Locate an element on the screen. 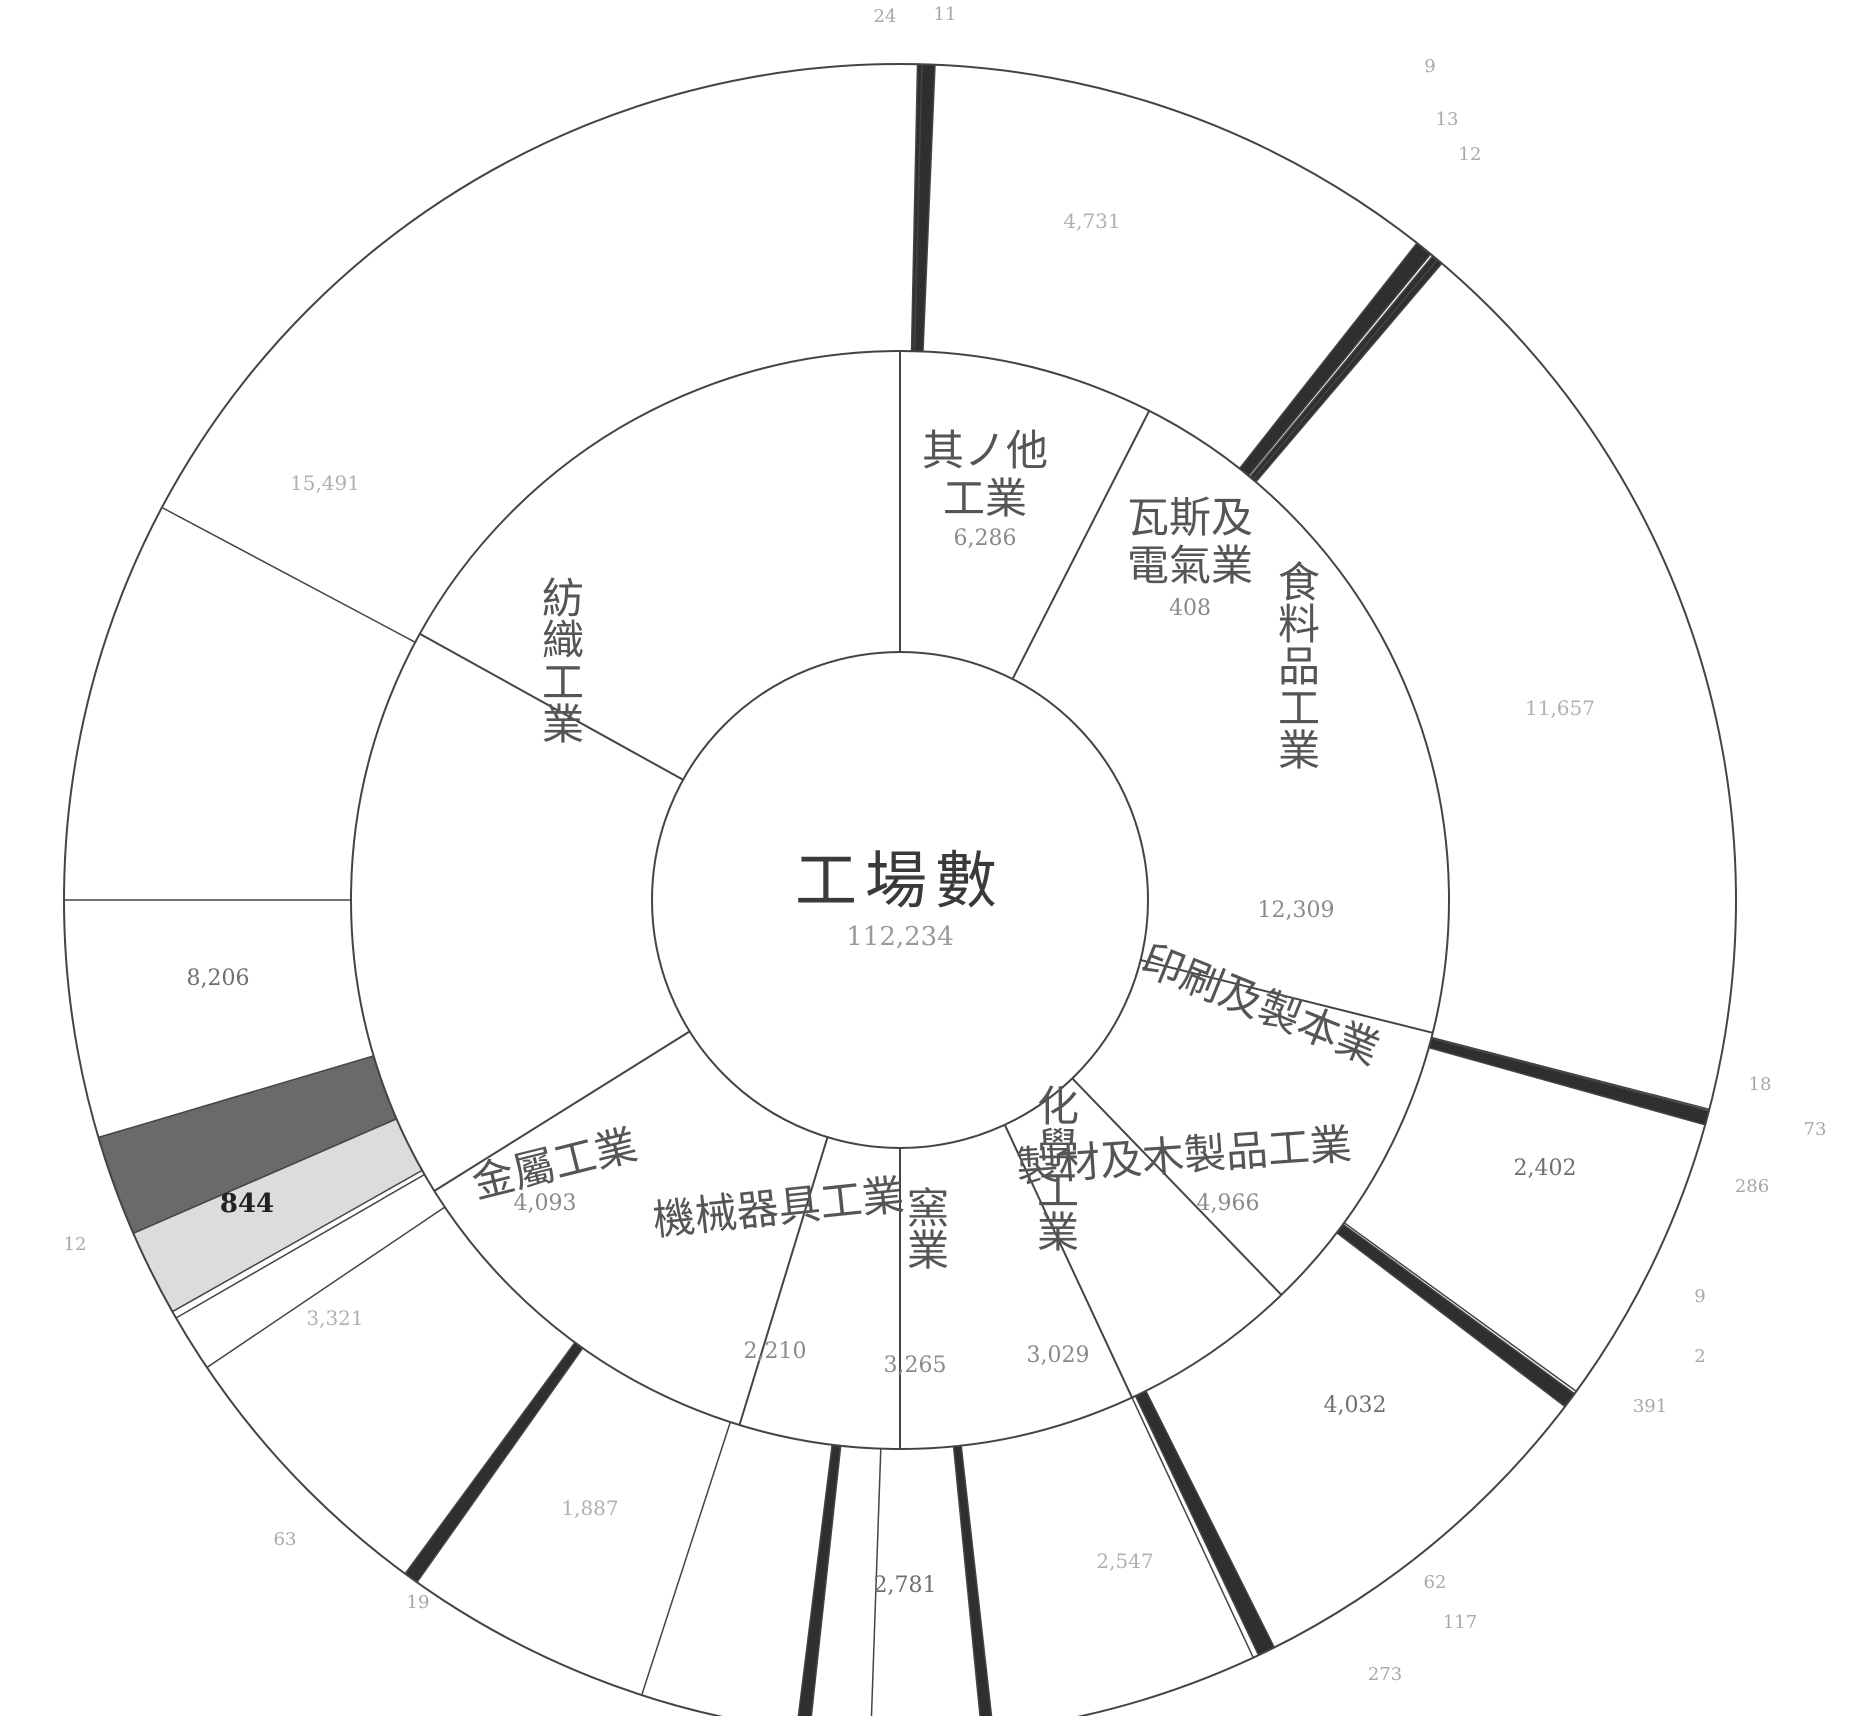 Image resolution: width=1867 pixels, height=1721 pixels. outer-value-ceramic: 2,781 is located at coordinates (905, 1585).